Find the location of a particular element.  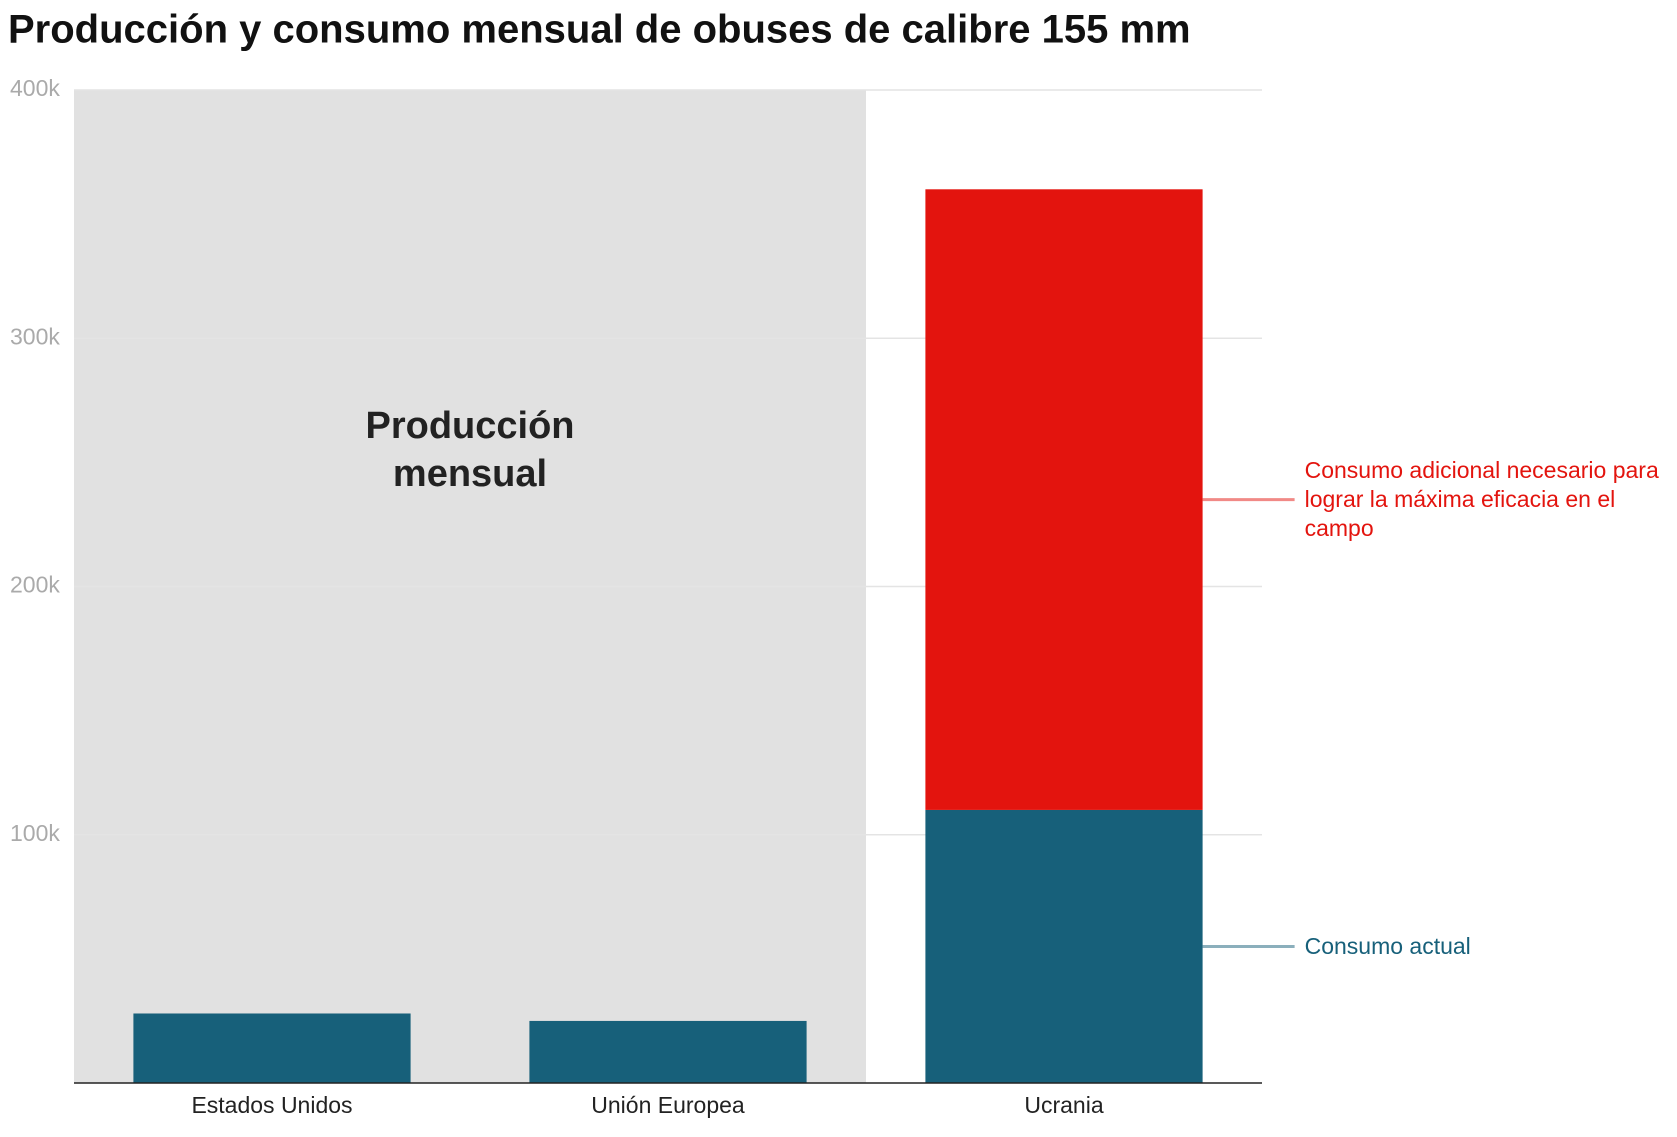

y-tick-label: 300k is located at coordinates (35, 336).